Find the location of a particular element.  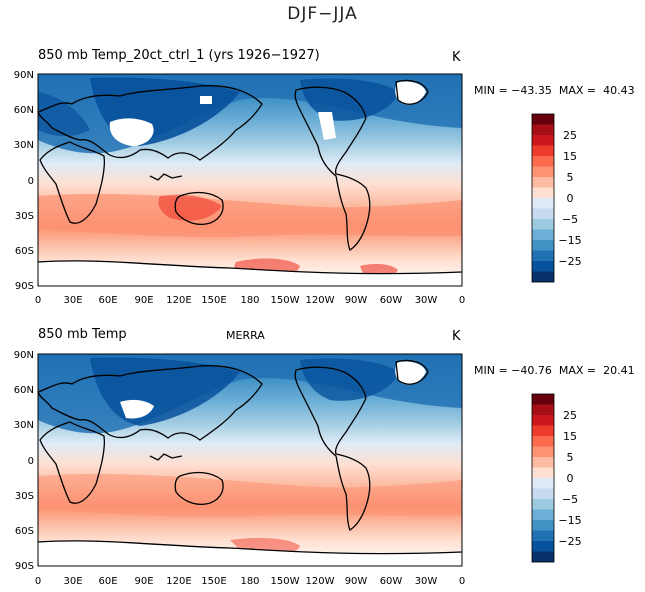

lon-label: 120E is located at coordinates (178, 581).